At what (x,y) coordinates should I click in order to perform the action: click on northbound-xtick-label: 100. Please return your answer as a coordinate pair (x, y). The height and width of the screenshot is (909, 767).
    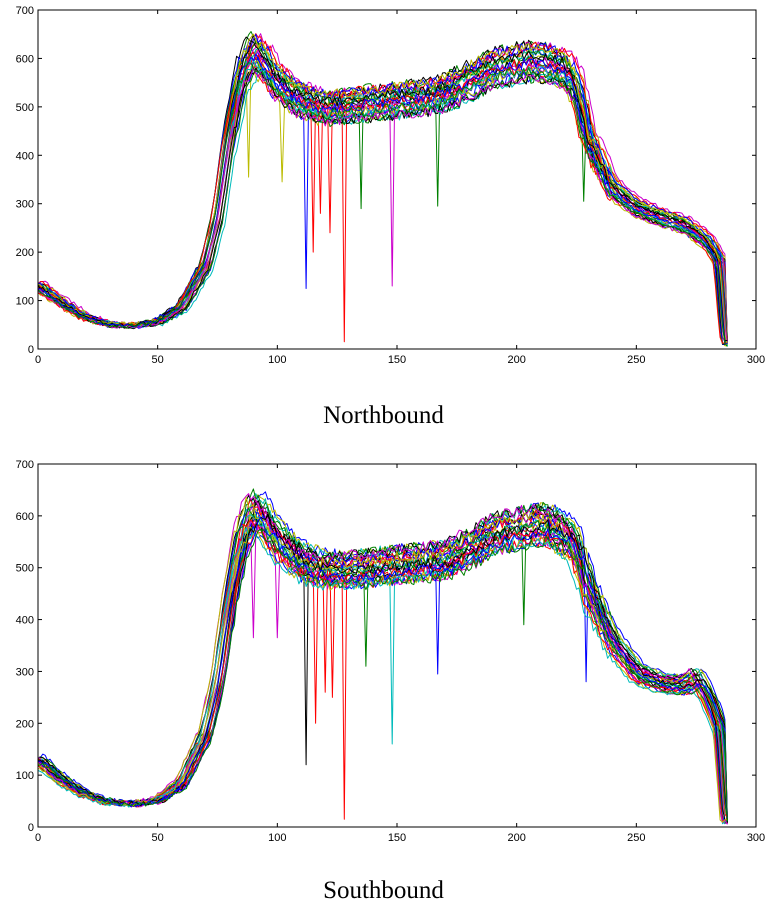
    Looking at the image, I should click on (277, 360).